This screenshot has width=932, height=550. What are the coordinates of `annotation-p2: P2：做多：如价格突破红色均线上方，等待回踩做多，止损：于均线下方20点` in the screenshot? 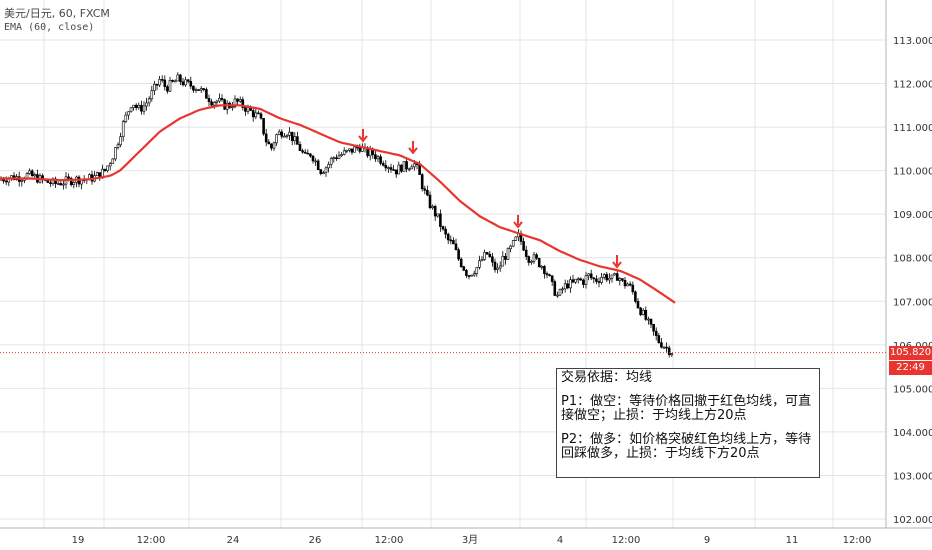 It's located at (686, 446).